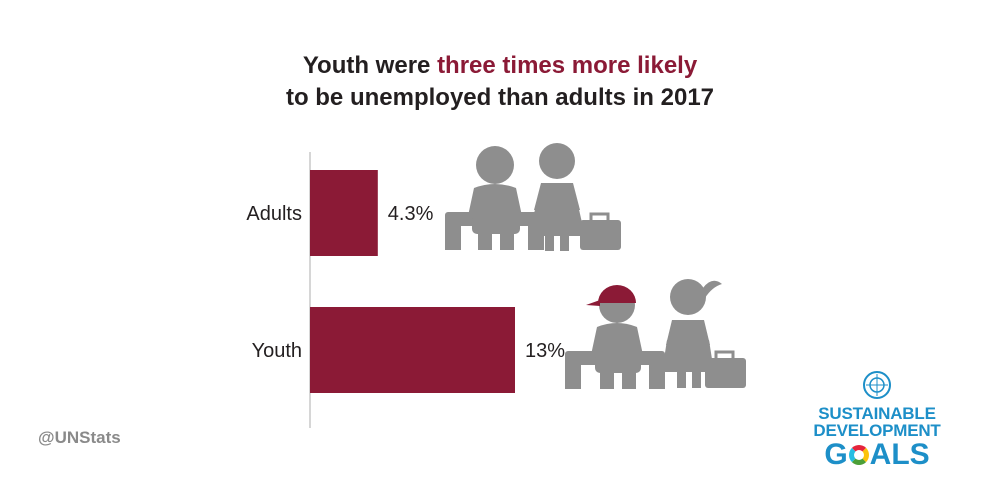 This screenshot has height=500, width=1000. I want to click on logo-goals-g: G, so click(836, 454).